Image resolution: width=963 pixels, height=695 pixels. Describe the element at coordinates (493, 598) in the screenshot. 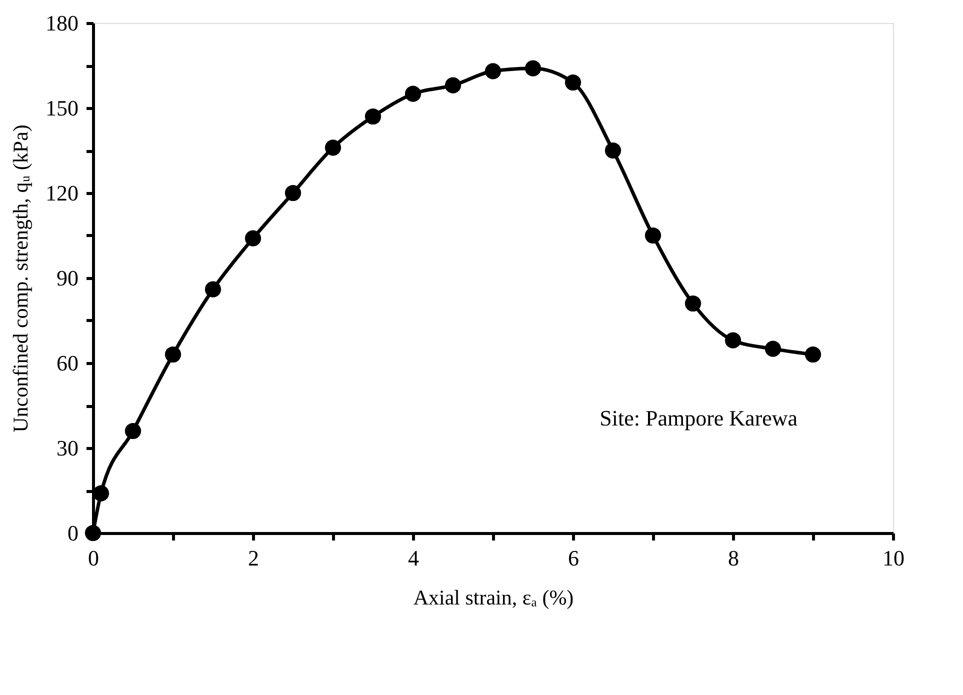

I see `x-axis-title: Axial strain, εₐ (%)` at that location.